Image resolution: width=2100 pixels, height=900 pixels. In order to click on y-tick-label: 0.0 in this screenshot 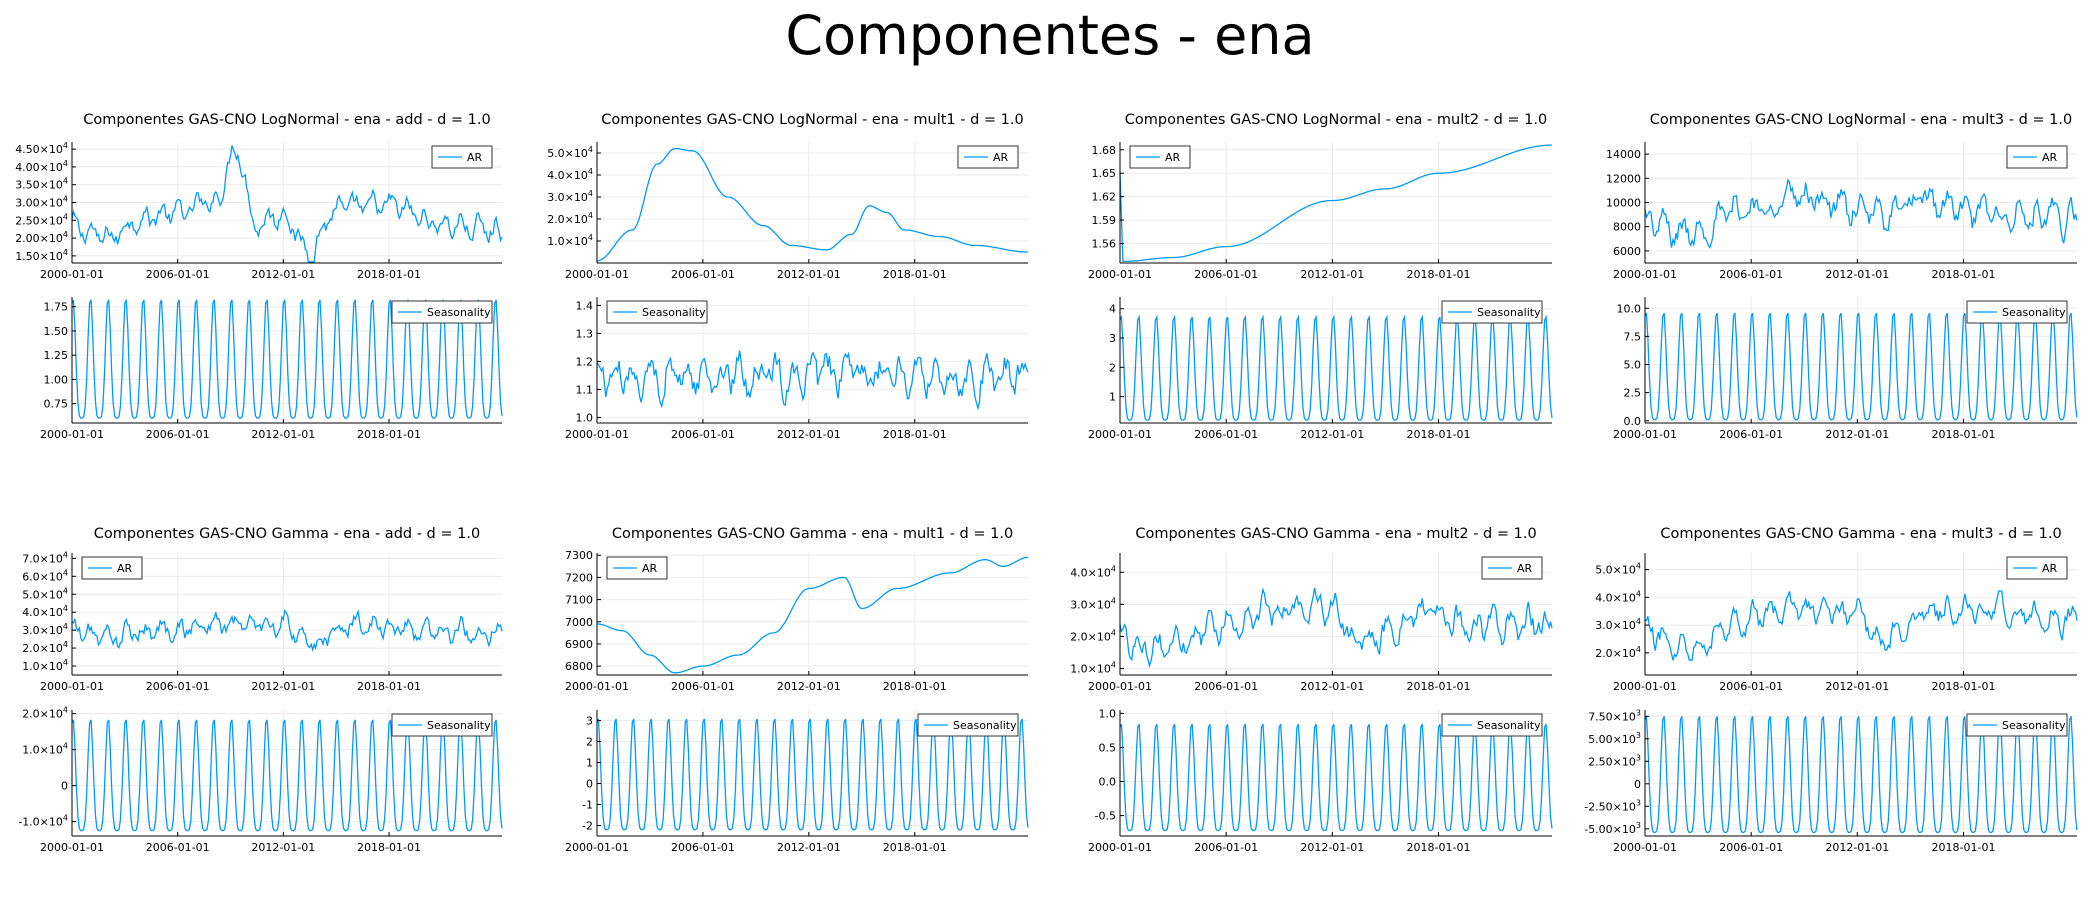, I will do `click(1108, 782)`.